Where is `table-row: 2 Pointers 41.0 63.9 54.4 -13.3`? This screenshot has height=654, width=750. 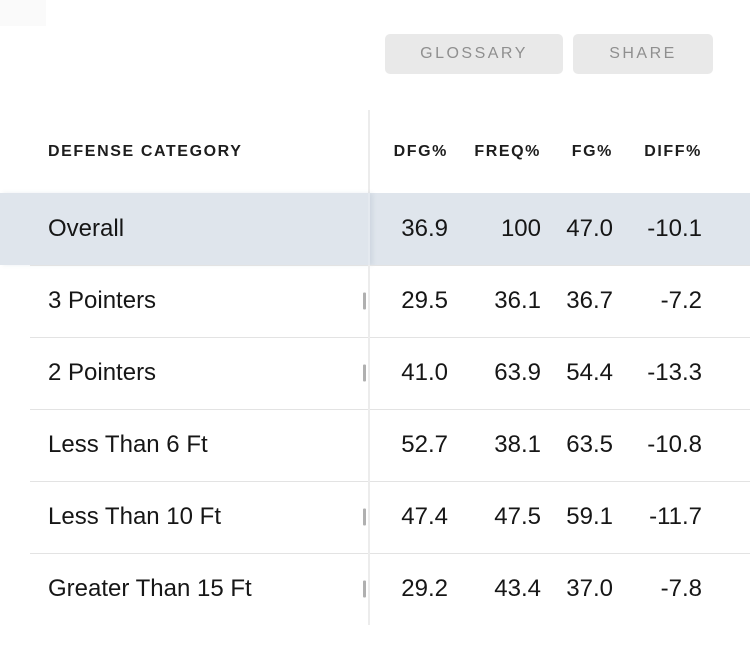 table-row: 2 Pointers 41.0 63.9 54.4 -13.3 is located at coordinates (375, 373).